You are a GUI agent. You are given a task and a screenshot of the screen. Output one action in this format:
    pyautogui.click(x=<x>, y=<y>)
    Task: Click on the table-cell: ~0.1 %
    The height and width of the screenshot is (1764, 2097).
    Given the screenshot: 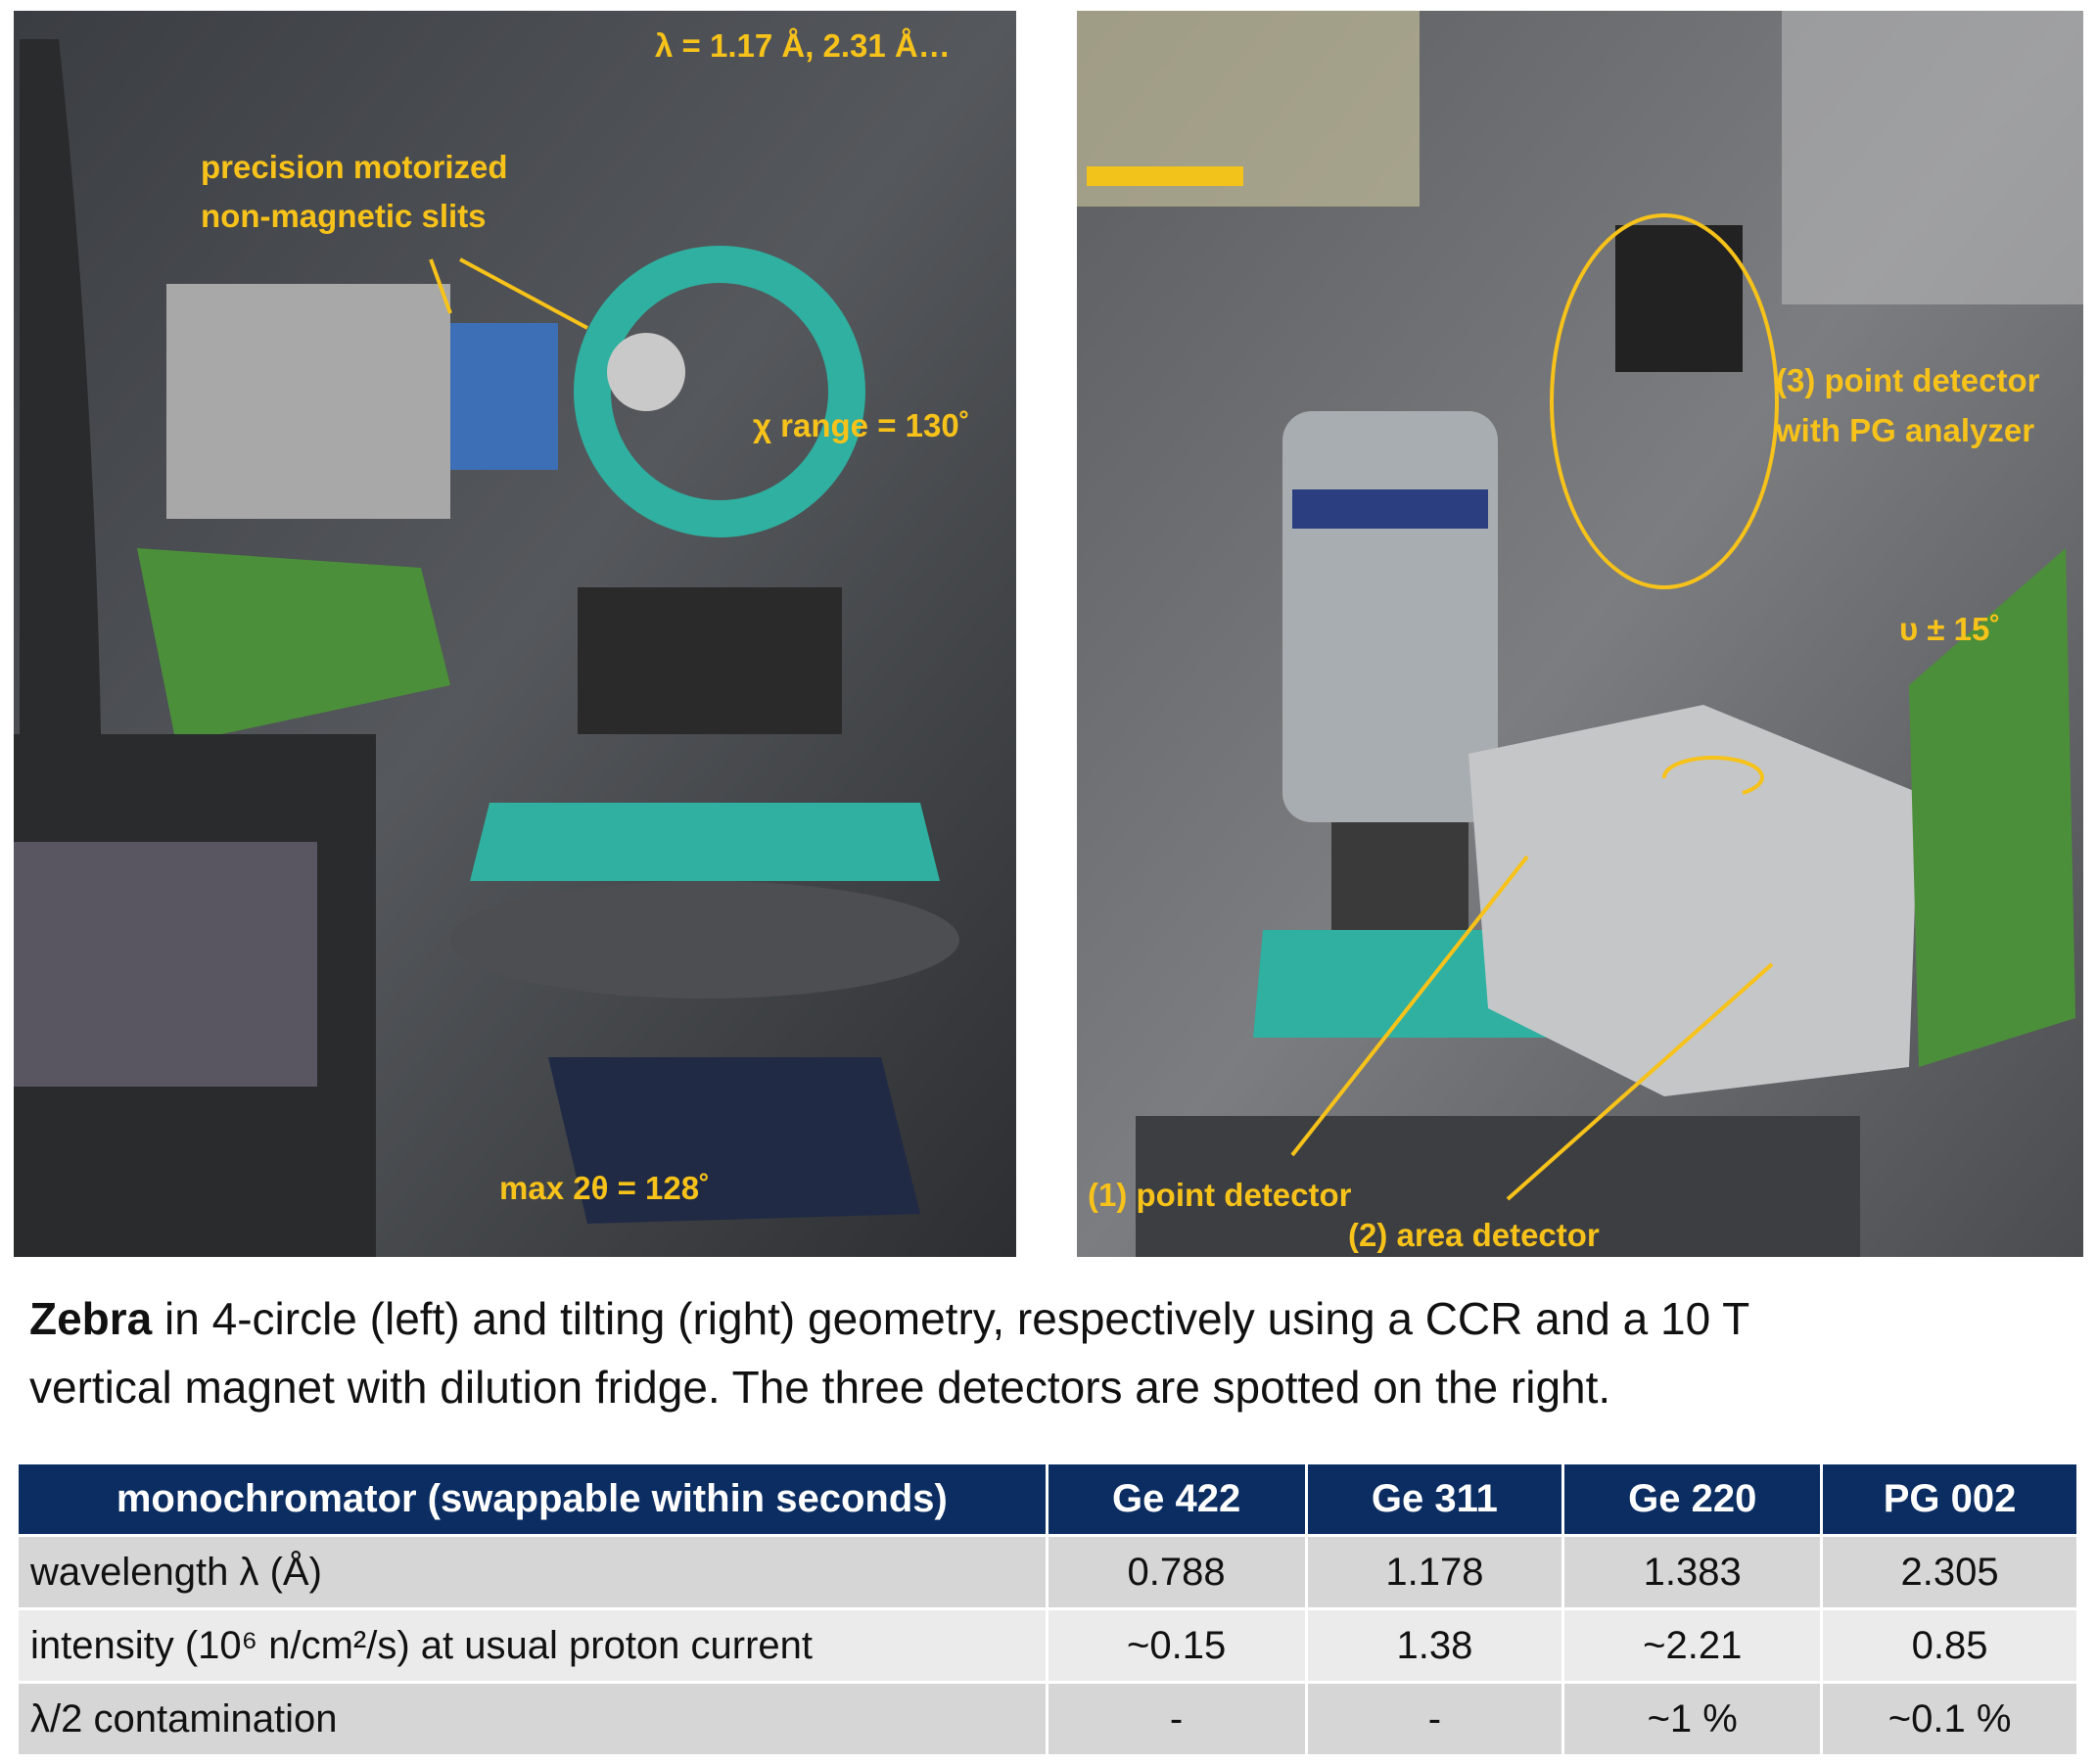 What is the action you would take?
    pyautogui.click(x=1950, y=1717)
    